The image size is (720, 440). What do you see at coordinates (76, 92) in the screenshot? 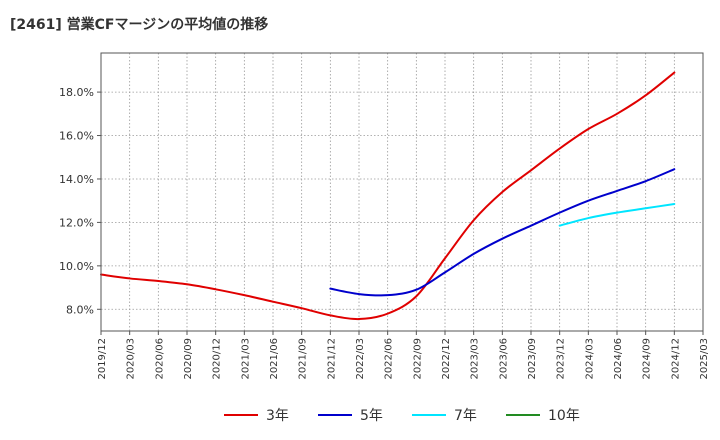
I see `y-tick-label: 18.0%` at bounding box center [76, 92].